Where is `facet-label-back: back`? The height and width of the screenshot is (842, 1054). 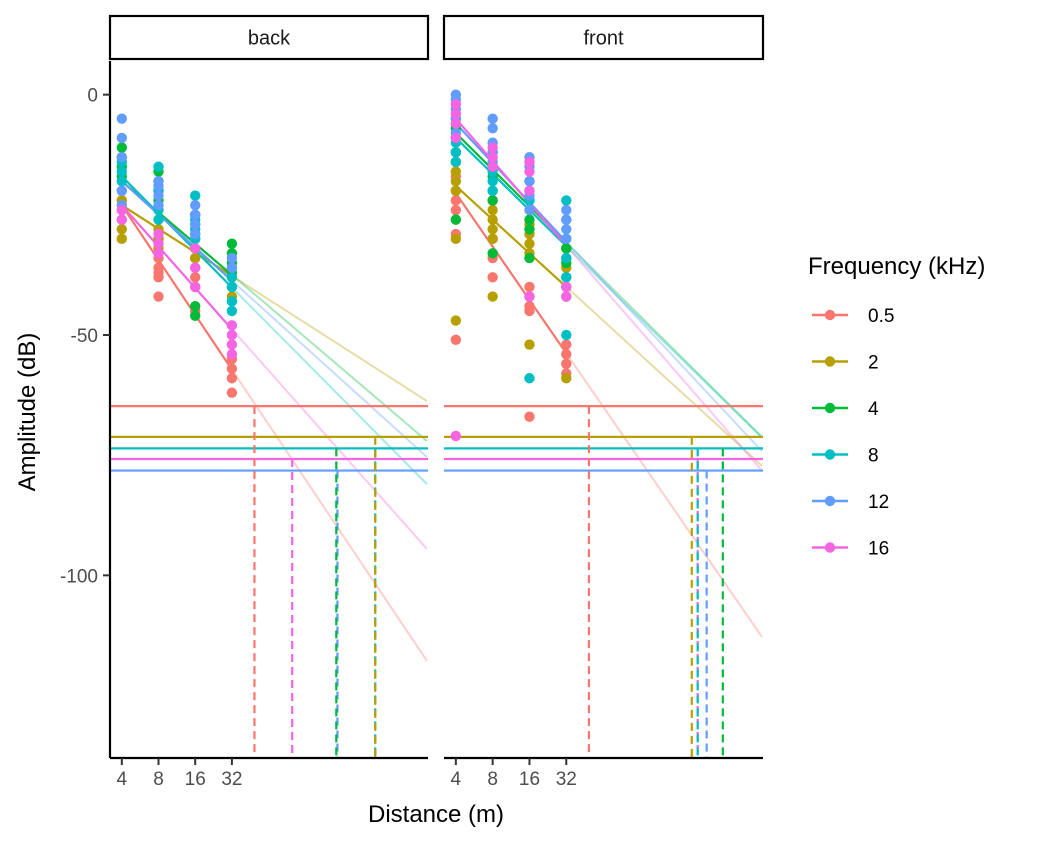 facet-label-back: back is located at coordinates (269, 39).